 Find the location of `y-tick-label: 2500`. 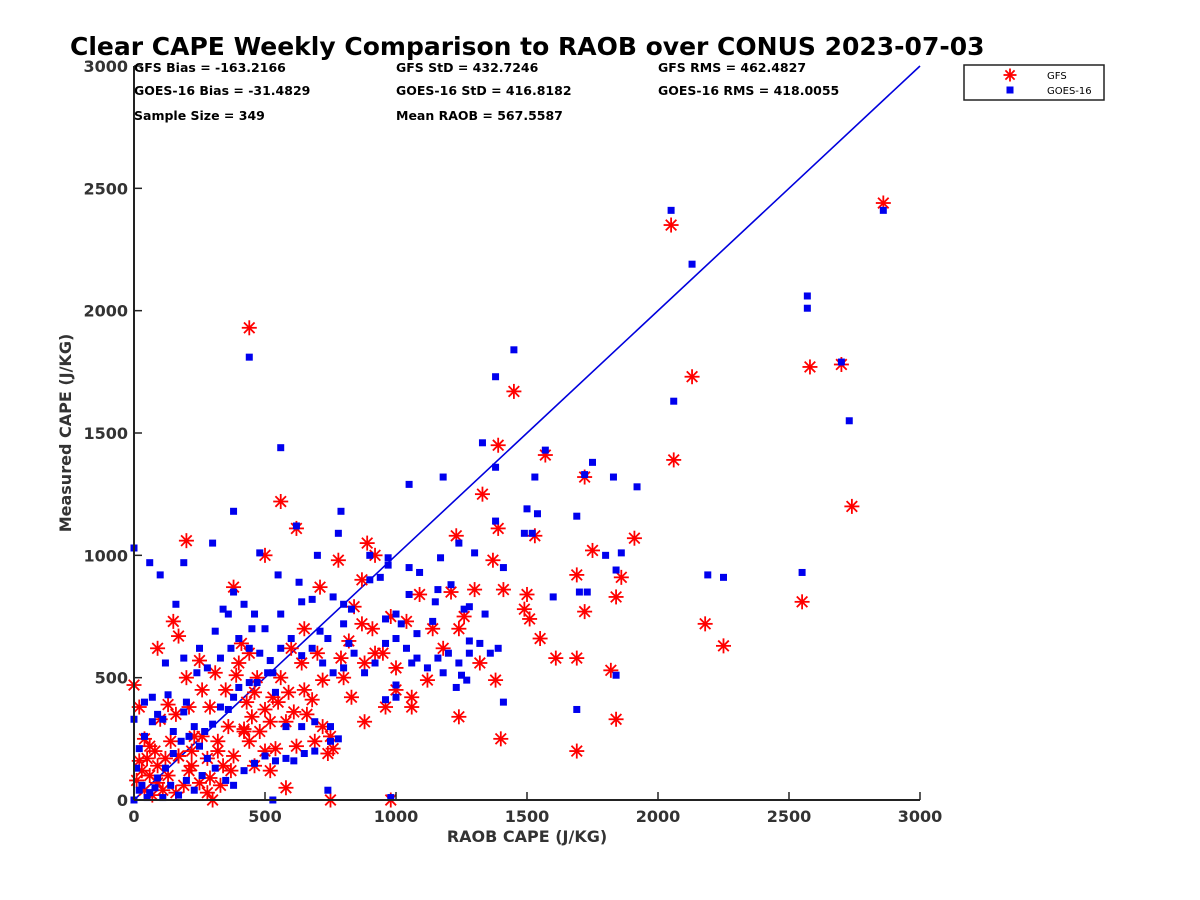

y-tick-label: 2500 is located at coordinates (105, 188).